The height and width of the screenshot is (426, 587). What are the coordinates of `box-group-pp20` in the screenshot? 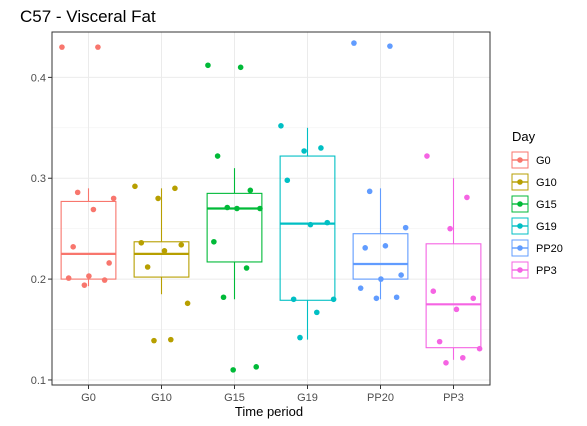 It's located at (380, 171).